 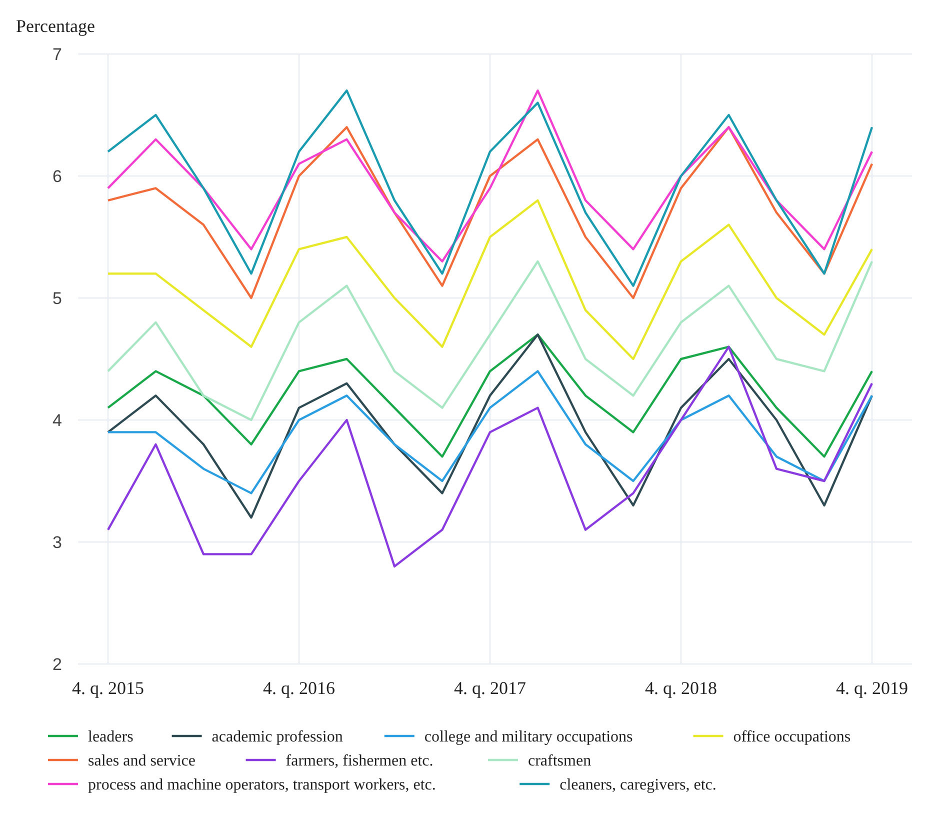 I want to click on y-tick-label: 4, so click(x=57, y=420).